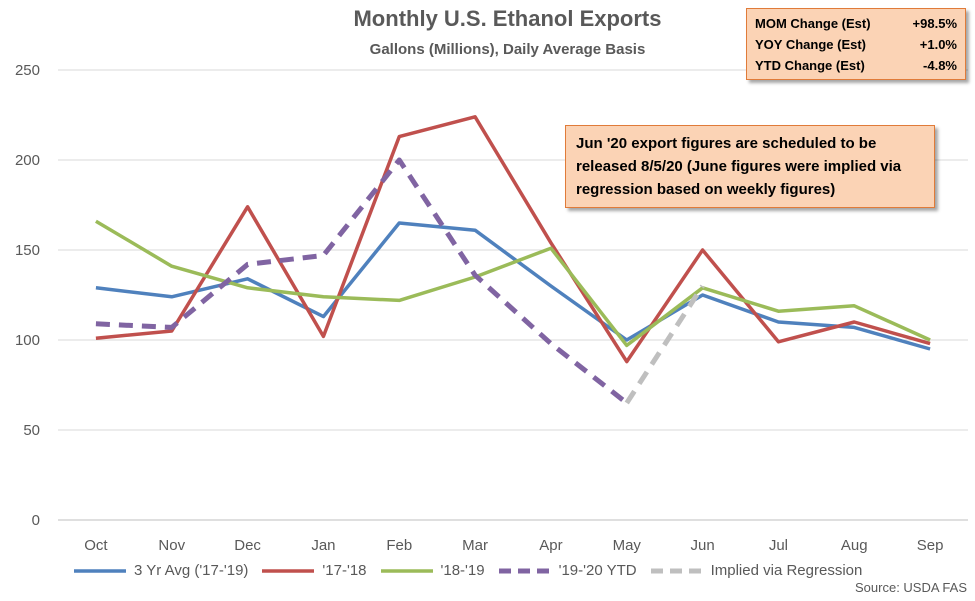  Describe the element at coordinates (27, 70) in the screenshot. I see `y-tick-label: 250` at that location.